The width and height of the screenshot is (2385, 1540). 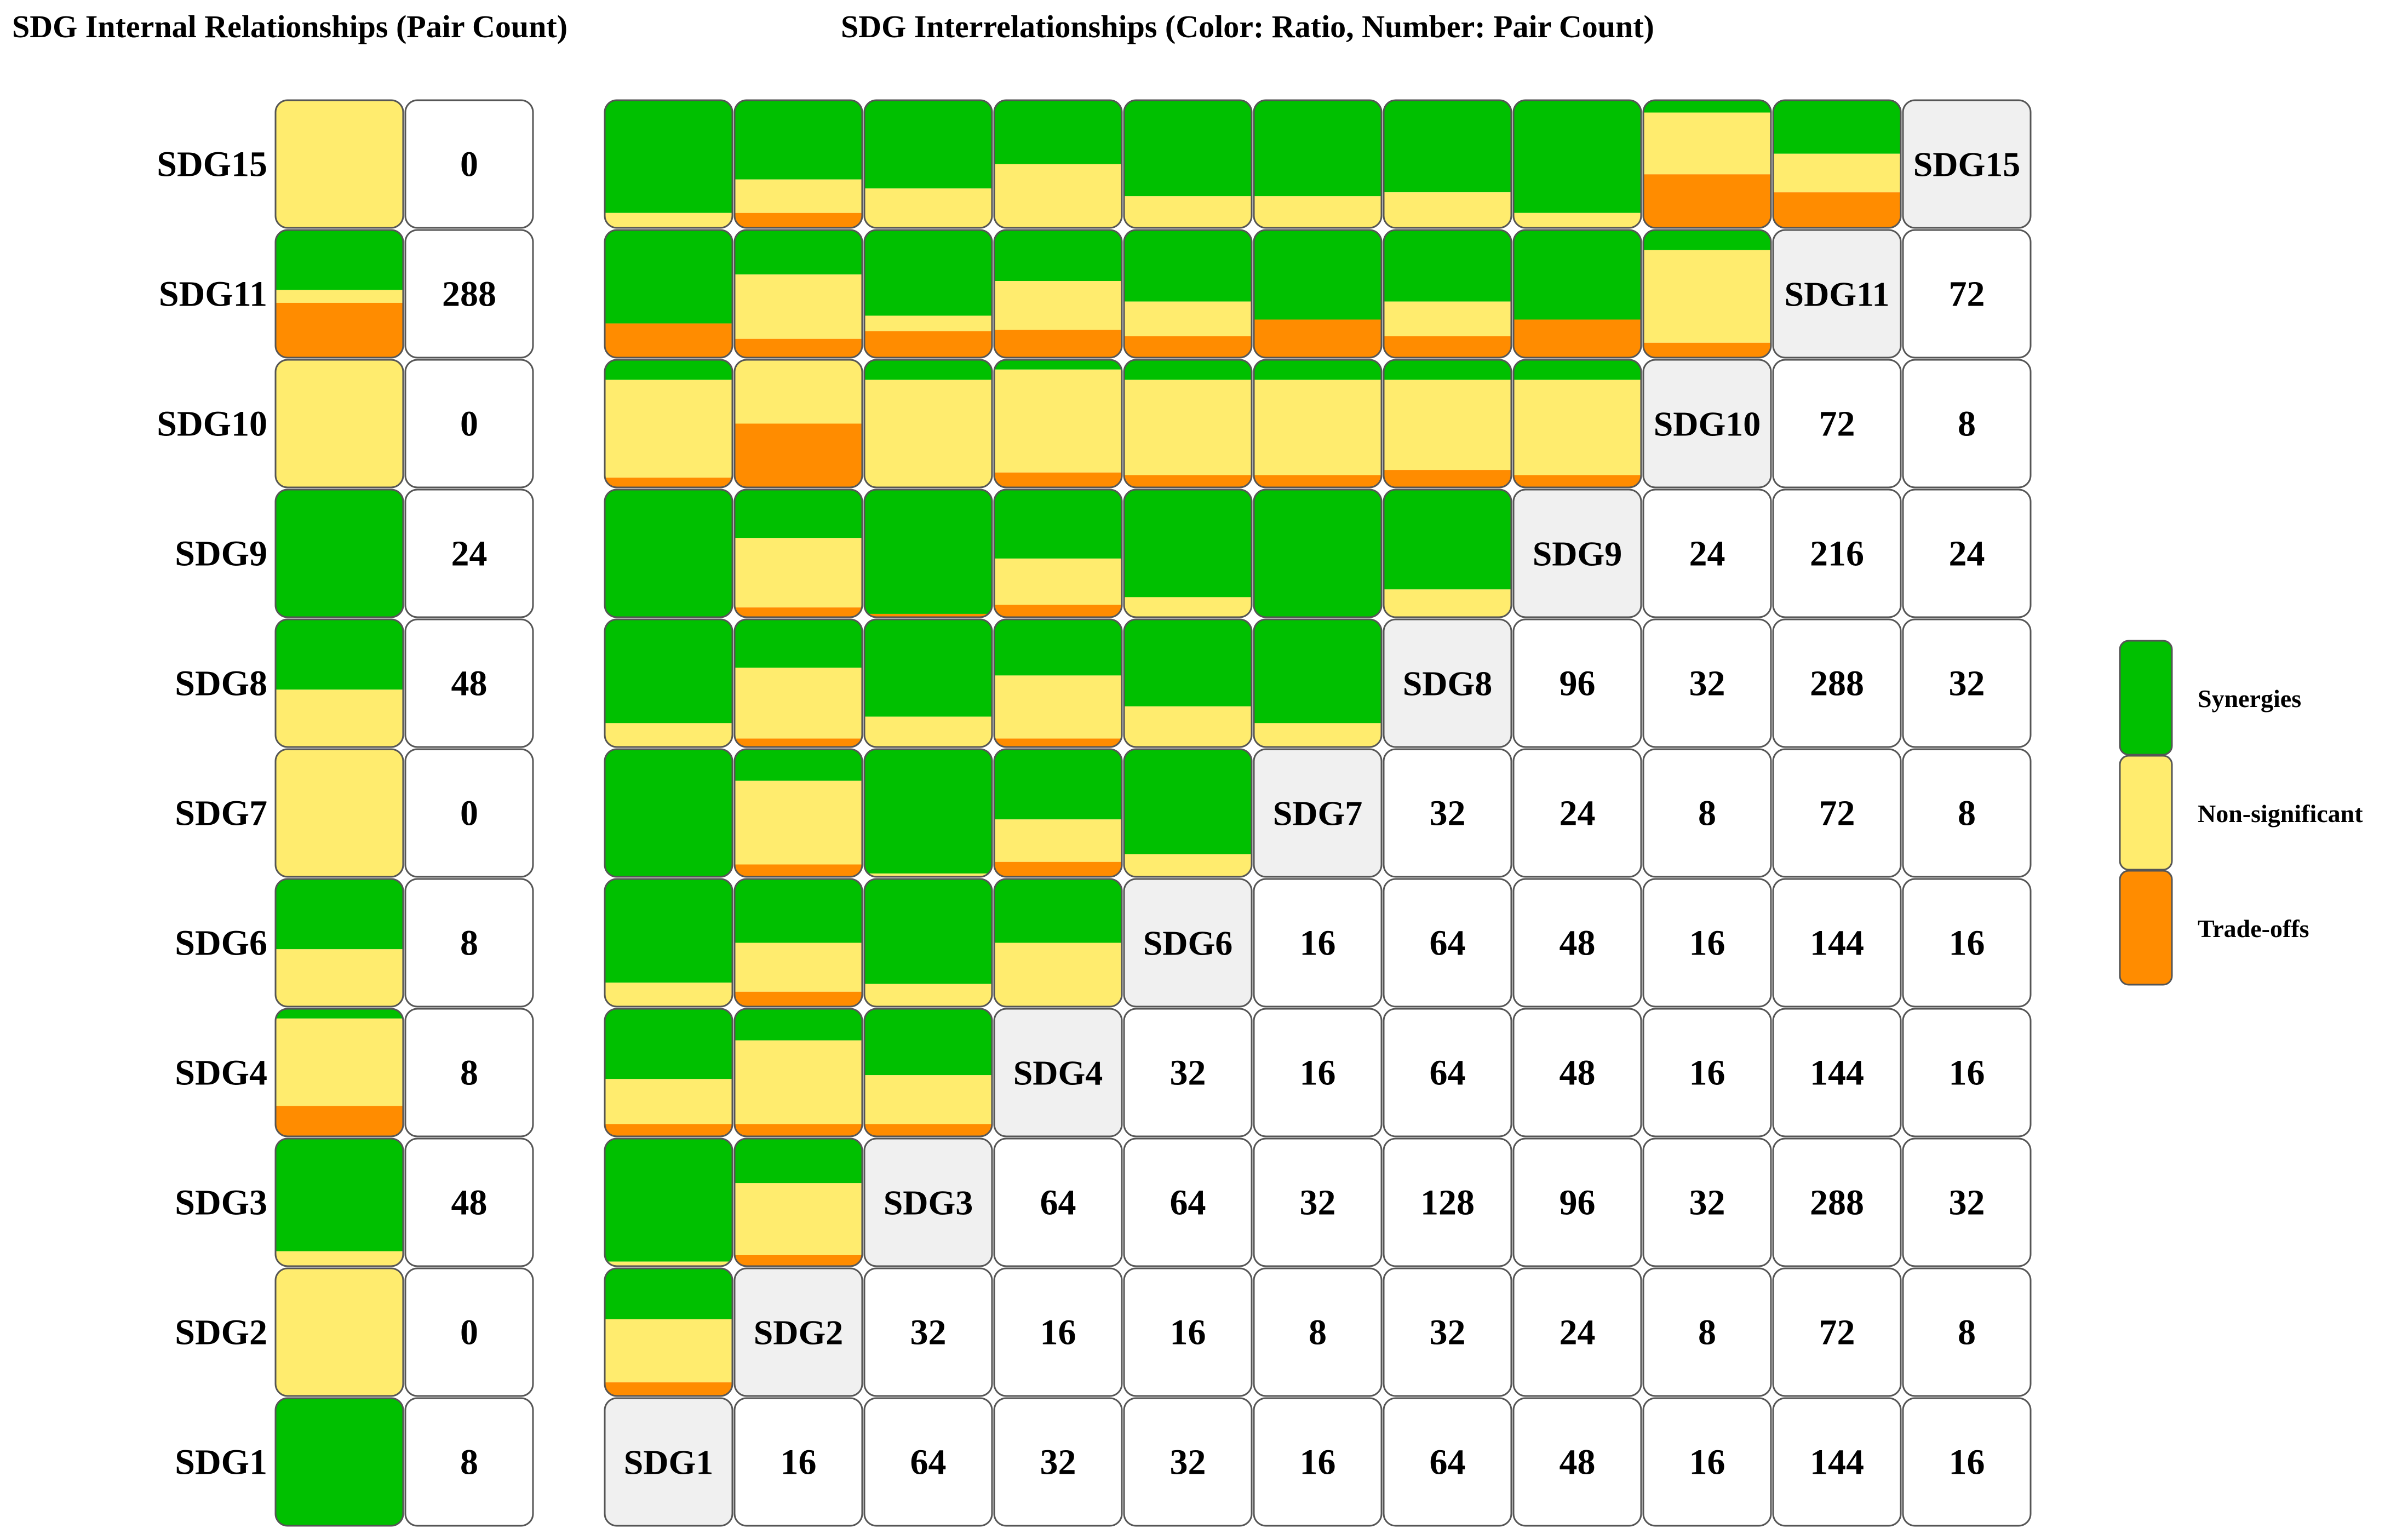 What do you see at coordinates (1967, 164) in the screenshot?
I see `diagonal-label-cell-text: SDG15` at bounding box center [1967, 164].